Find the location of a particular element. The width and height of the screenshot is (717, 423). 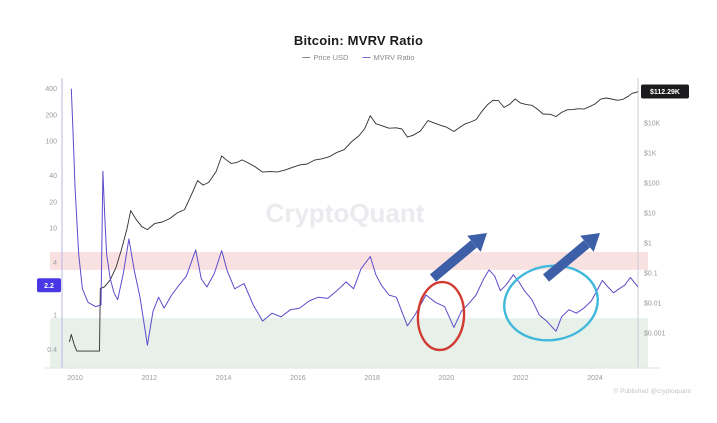

left-axis-tick-label: 1 is located at coordinates (55, 316).